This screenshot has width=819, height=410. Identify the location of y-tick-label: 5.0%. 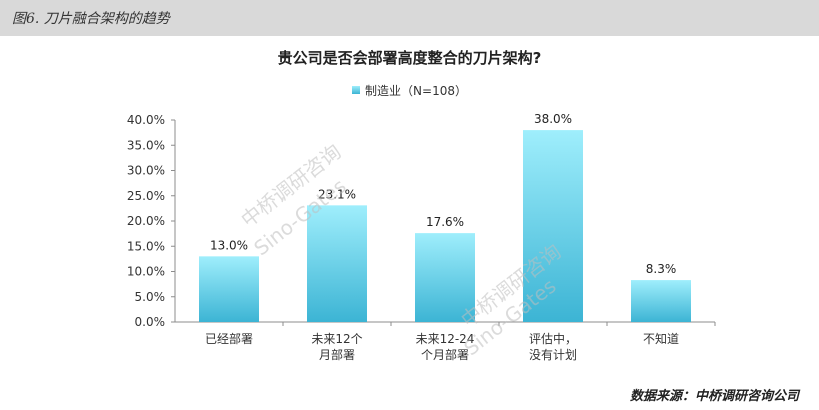
(150, 297).